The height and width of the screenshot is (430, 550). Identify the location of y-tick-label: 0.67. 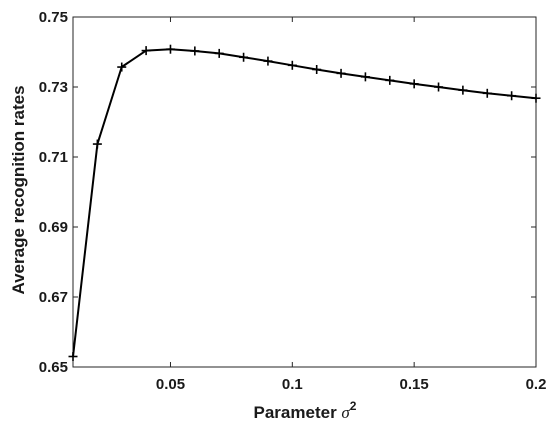
(53, 297).